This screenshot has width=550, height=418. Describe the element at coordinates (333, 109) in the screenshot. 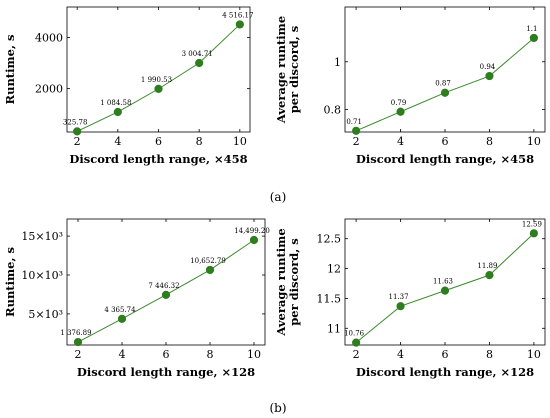

I see `chart2-ytick-label: 0.8` at that location.